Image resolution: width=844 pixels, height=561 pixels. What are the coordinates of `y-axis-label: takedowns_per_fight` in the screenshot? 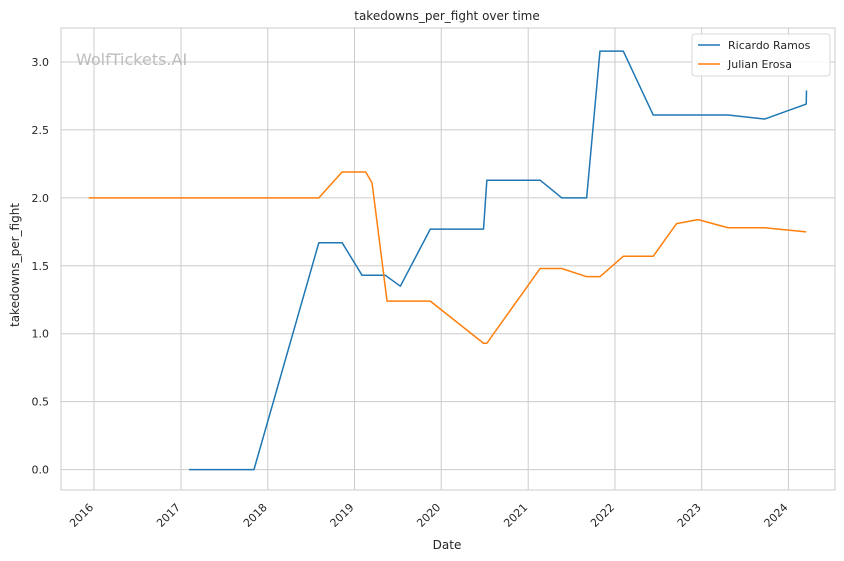 It's located at (15, 265).